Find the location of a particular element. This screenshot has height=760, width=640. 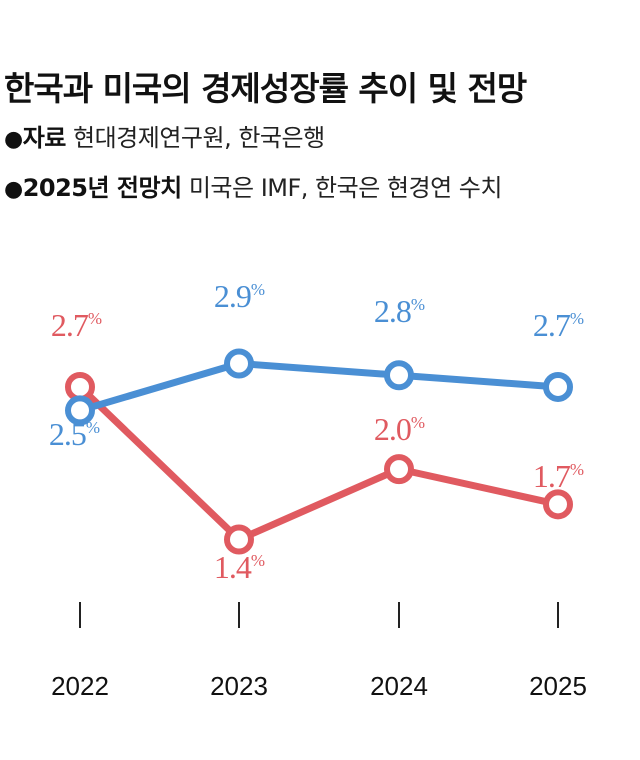

forecast-label: 2025년 전망치 is located at coordinates (102, 188).